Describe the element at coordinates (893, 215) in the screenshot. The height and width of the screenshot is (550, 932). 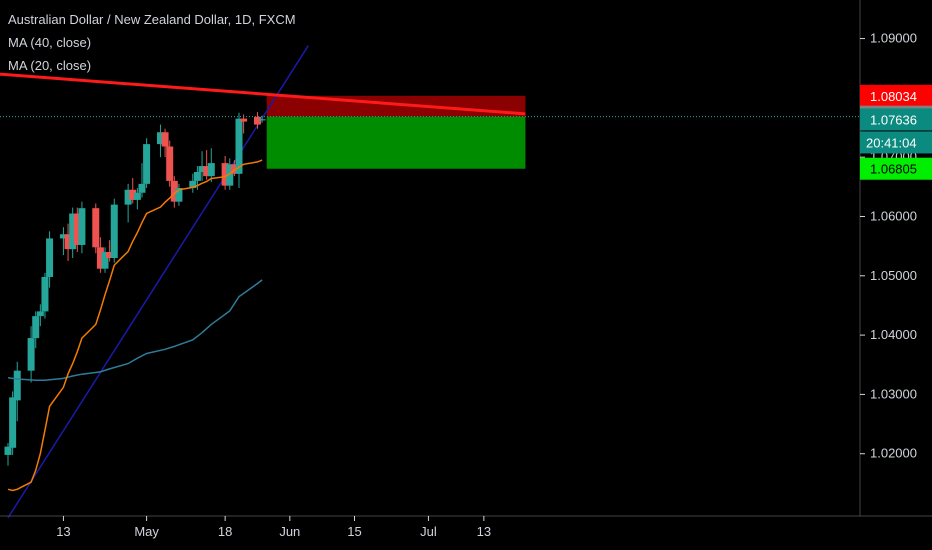
I see `price-tick-label: 1.06000` at that location.